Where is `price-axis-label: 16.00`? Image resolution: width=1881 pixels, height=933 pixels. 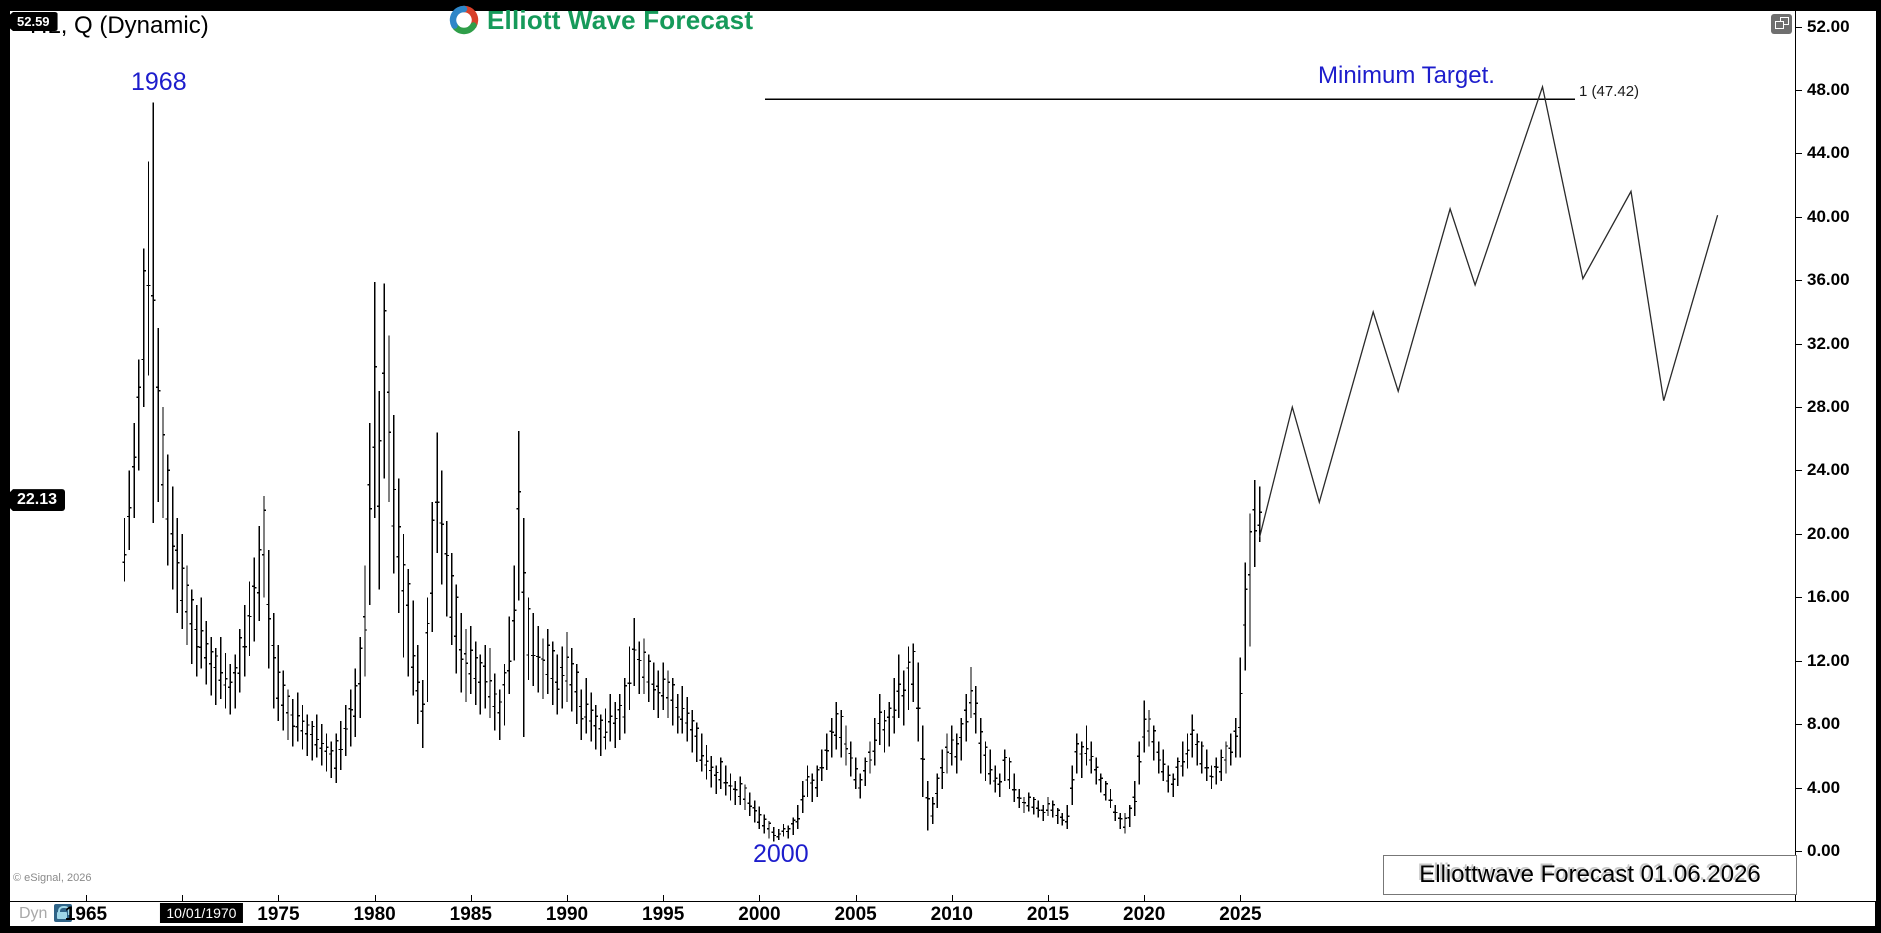
price-axis-label: 16.00 is located at coordinates (1828, 597).